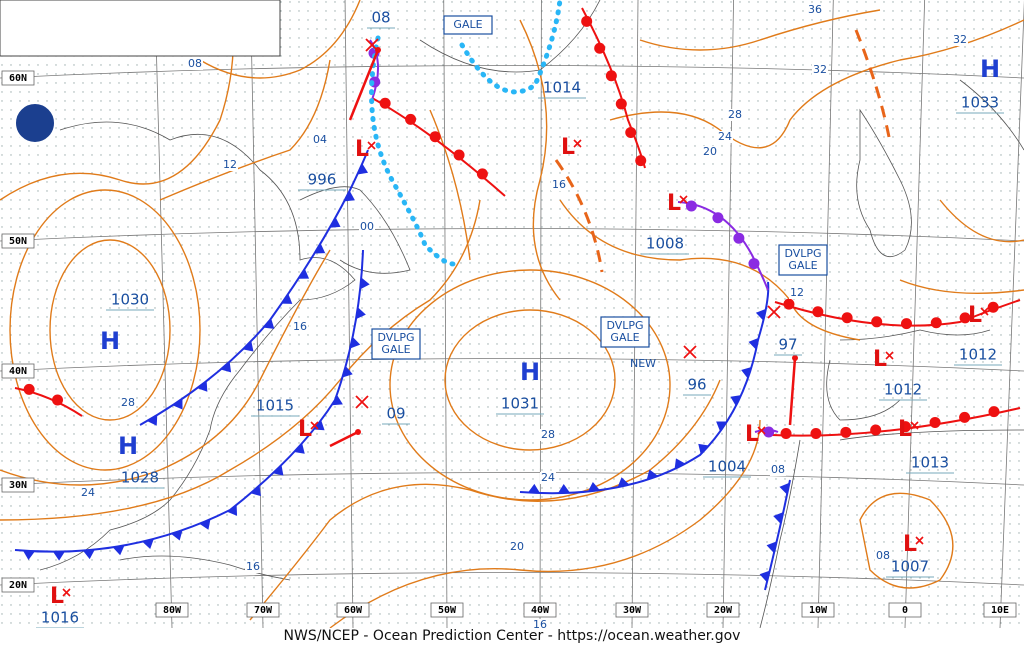  What do you see at coordinates (579, 216) in the screenshot?
I see `trough` at bounding box center [579, 216].